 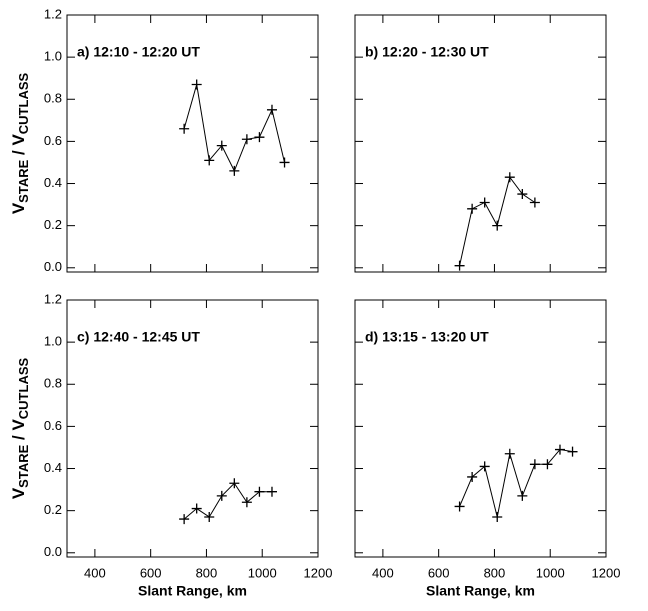 I want to click on panel-title: a) 12:10 - 12:20 UT, so click(x=138, y=52).